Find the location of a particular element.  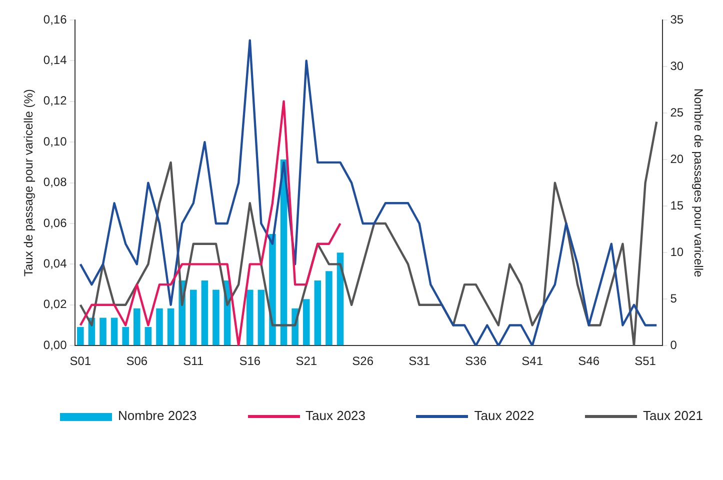

x-tick-label: S21 is located at coordinates (307, 361).